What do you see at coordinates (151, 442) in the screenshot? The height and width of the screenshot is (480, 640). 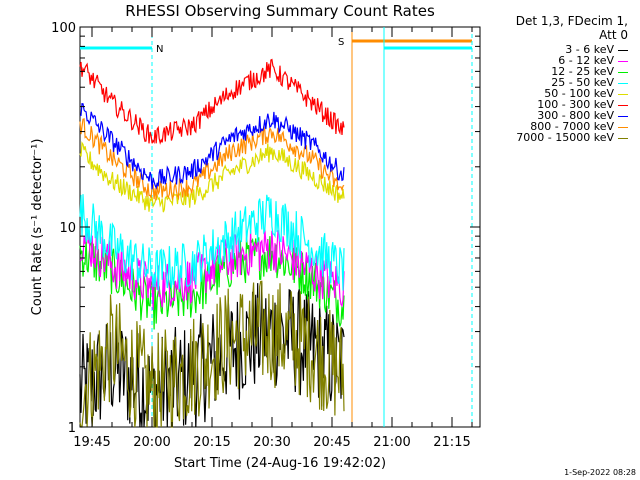 I see `x-tick-label: 20:00` at bounding box center [151, 442].